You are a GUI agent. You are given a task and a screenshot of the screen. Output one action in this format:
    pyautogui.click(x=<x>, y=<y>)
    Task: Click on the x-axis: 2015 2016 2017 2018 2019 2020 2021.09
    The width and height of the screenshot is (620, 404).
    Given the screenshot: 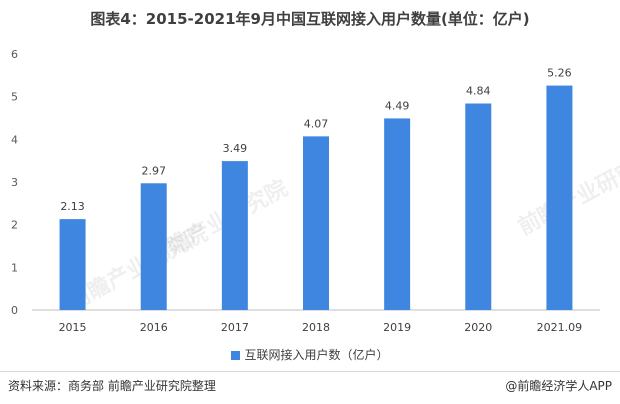 What is the action you would take?
    pyautogui.click(x=316, y=321)
    